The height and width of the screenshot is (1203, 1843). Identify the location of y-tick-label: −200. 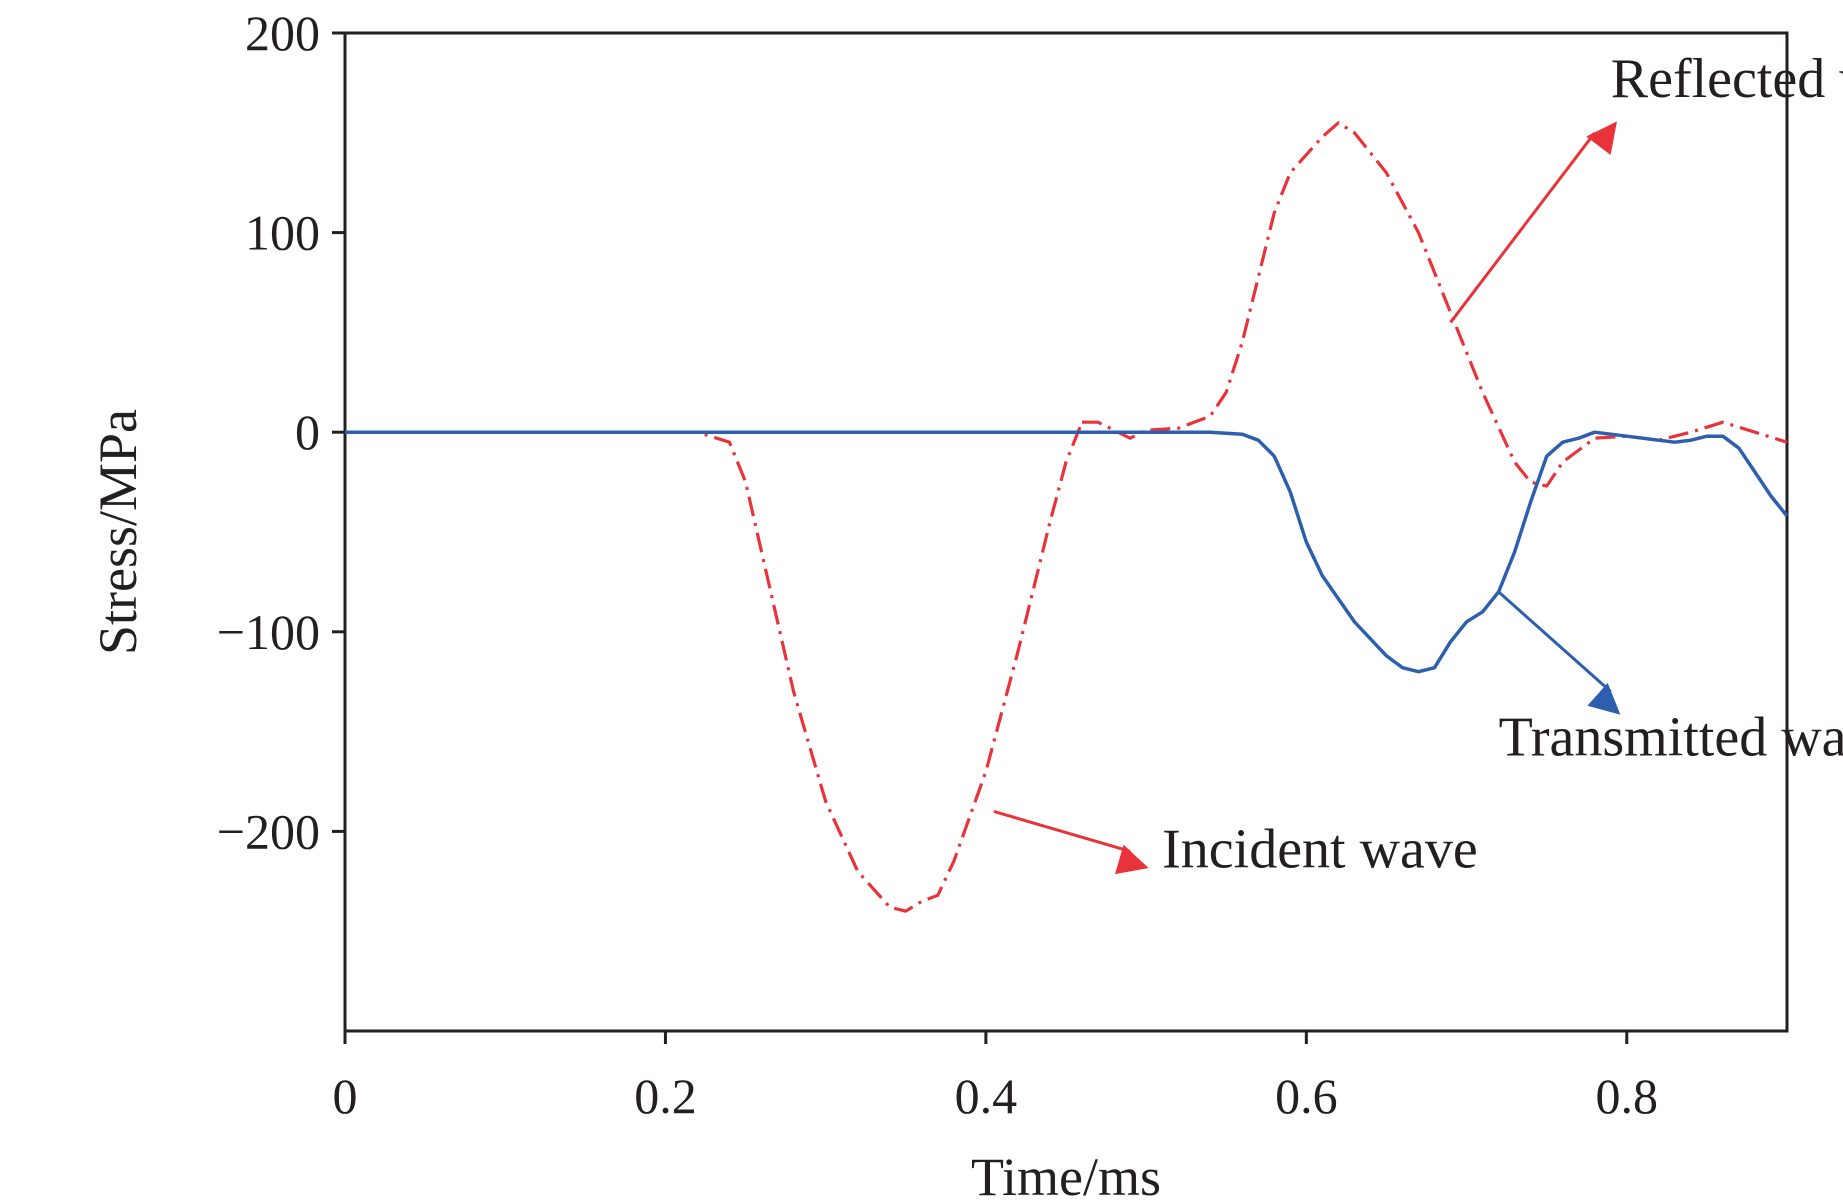
(268, 831).